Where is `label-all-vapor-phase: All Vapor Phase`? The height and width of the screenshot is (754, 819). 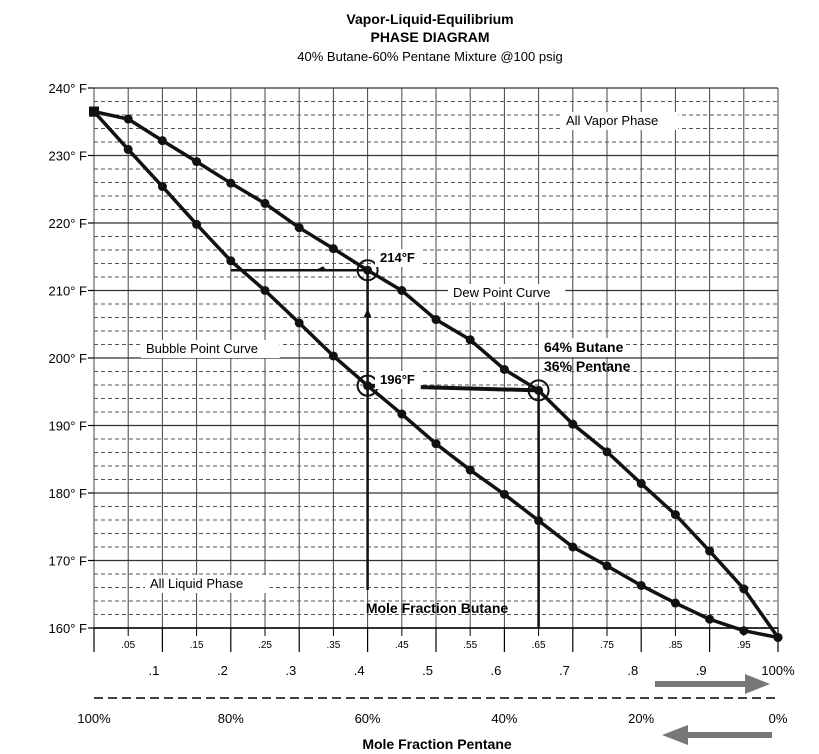
label-all-vapor-phase: All Vapor Phase is located at coordinates (612, 120).